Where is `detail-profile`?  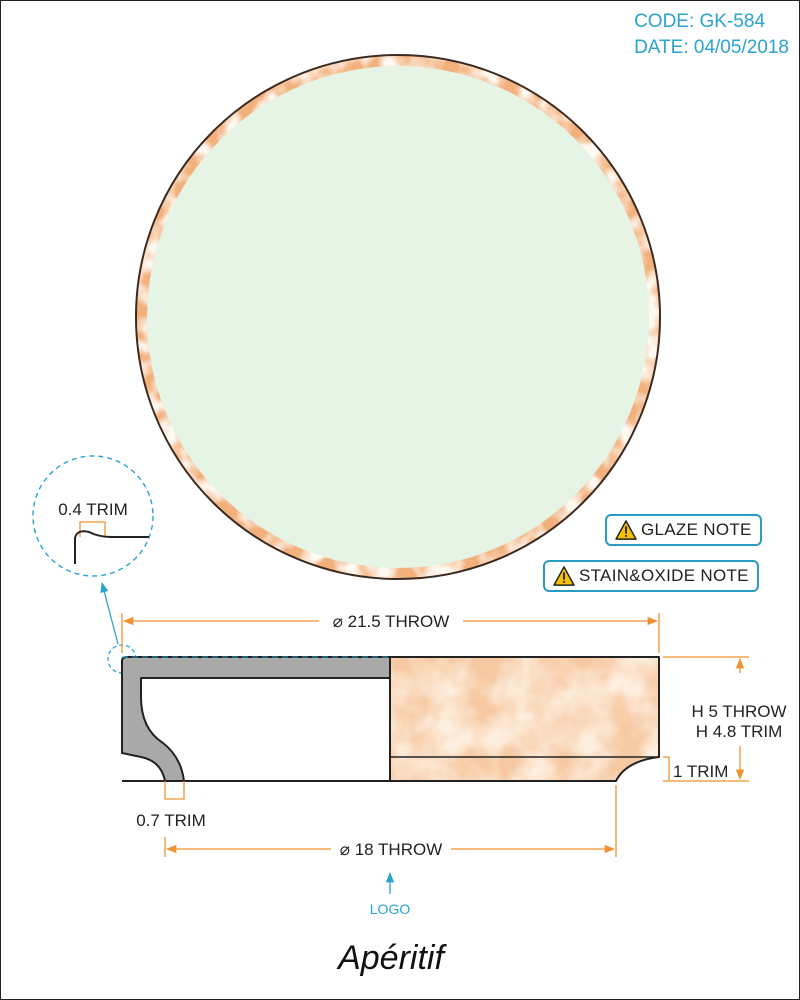 detail-profile is located at coordinates (111, 547).